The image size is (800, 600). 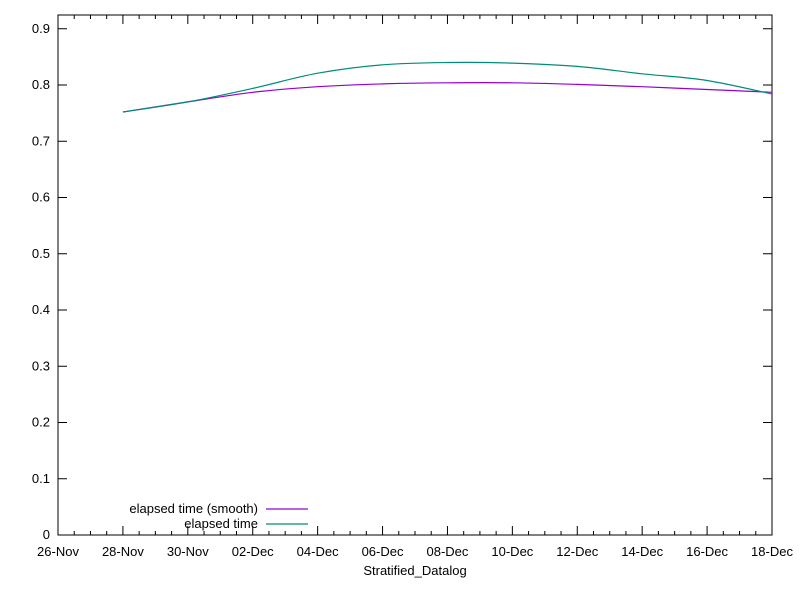 What do you see at coordinates (447, 97) in the screenshot?
I see `series-line-elapsed-time-smooth` at bounding box center [447, 97].